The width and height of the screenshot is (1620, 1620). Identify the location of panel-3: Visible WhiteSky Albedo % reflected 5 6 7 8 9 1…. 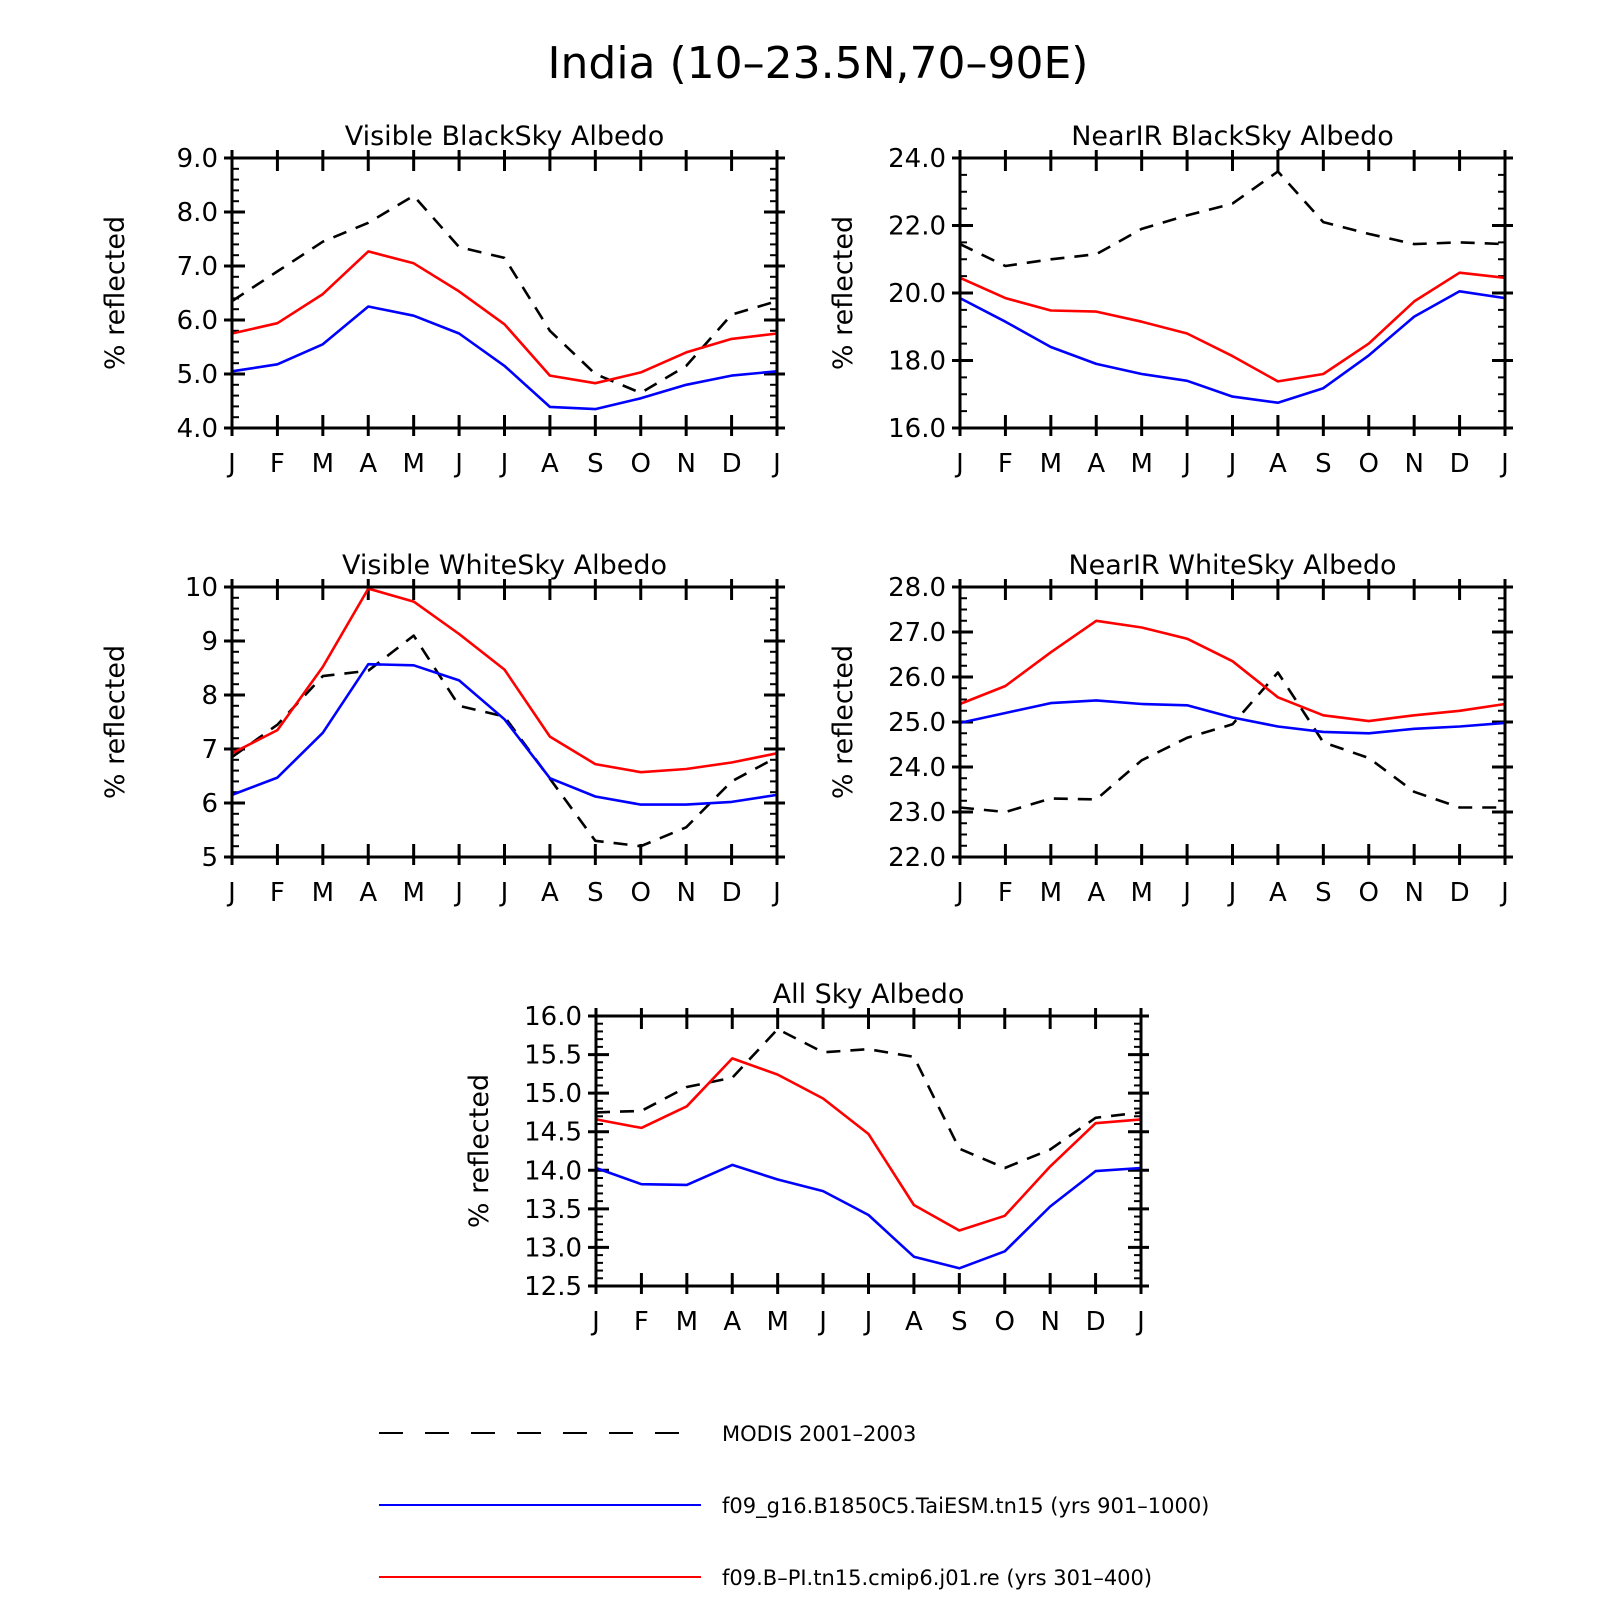
(442, 729).